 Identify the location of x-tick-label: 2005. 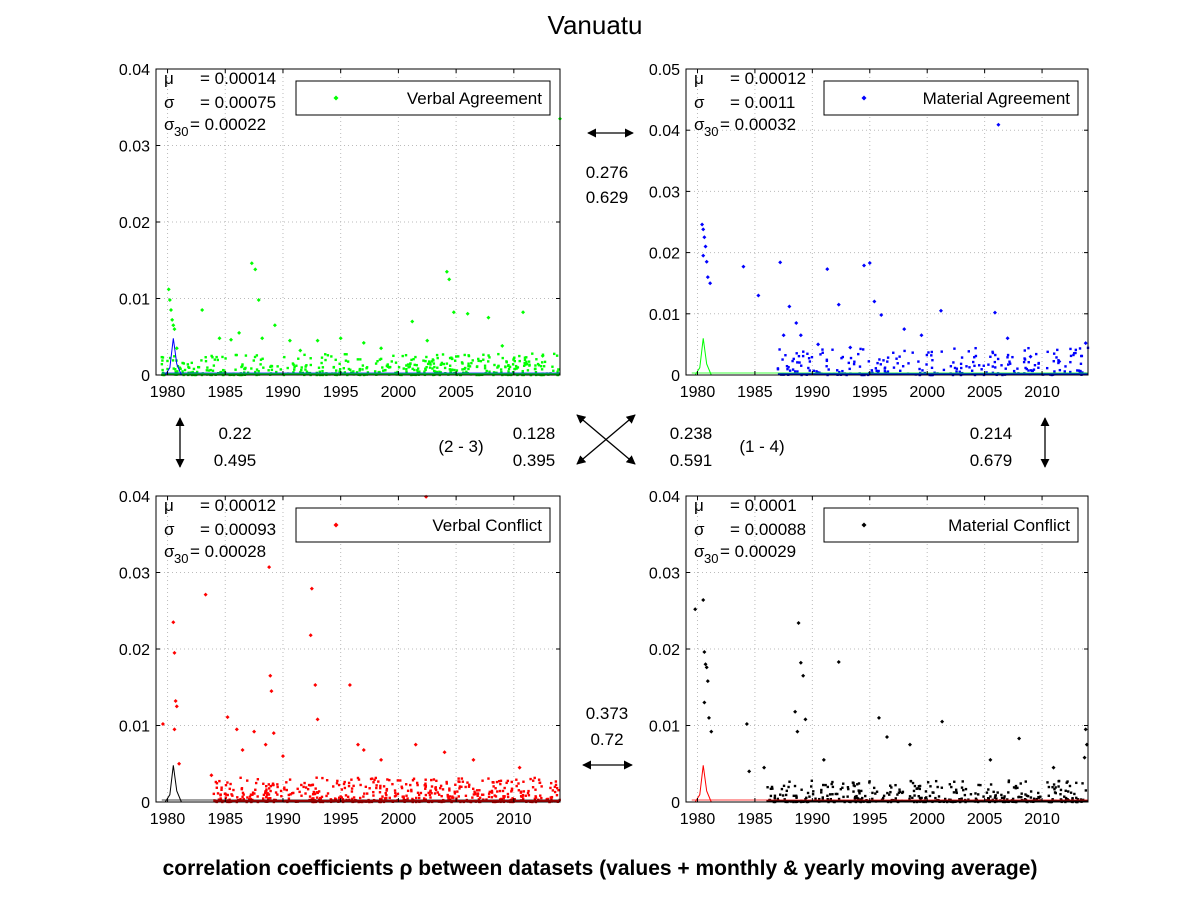
(985, 392).